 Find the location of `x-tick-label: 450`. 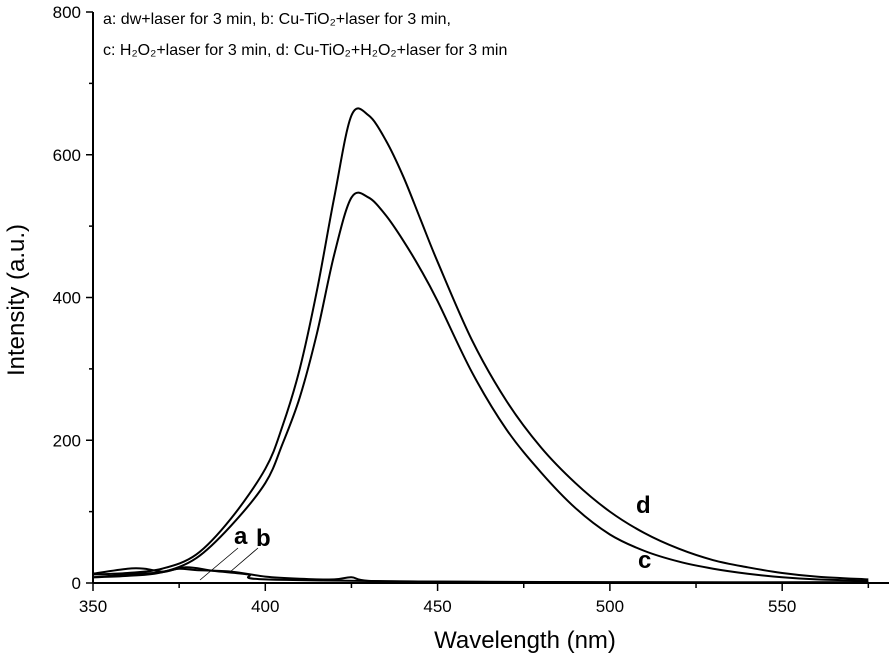

x-tick-label: 450 is located at coordinates (437, 606).